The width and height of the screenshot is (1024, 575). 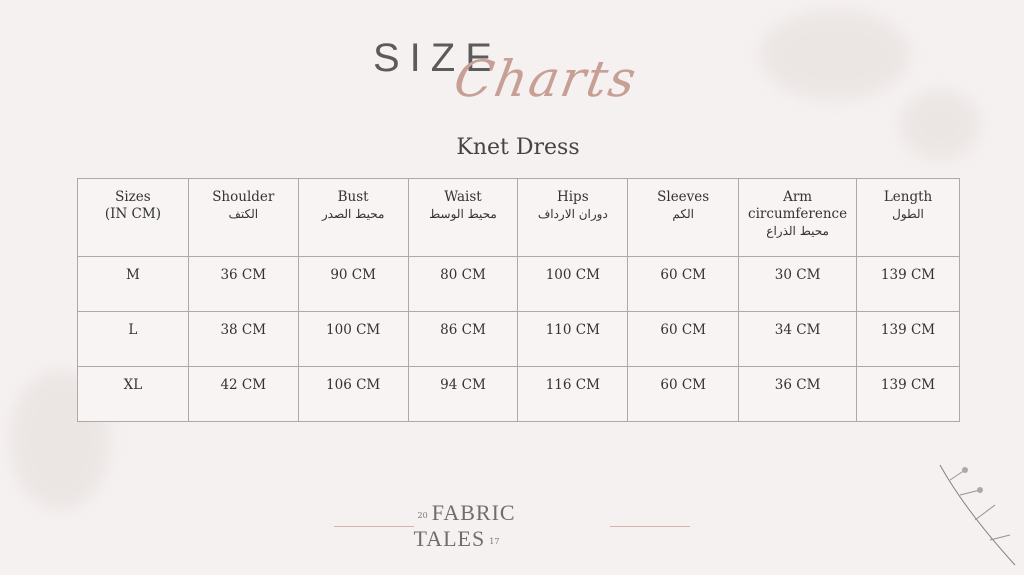 I want to click on header-en: Waist, so click(x=463, y=197).